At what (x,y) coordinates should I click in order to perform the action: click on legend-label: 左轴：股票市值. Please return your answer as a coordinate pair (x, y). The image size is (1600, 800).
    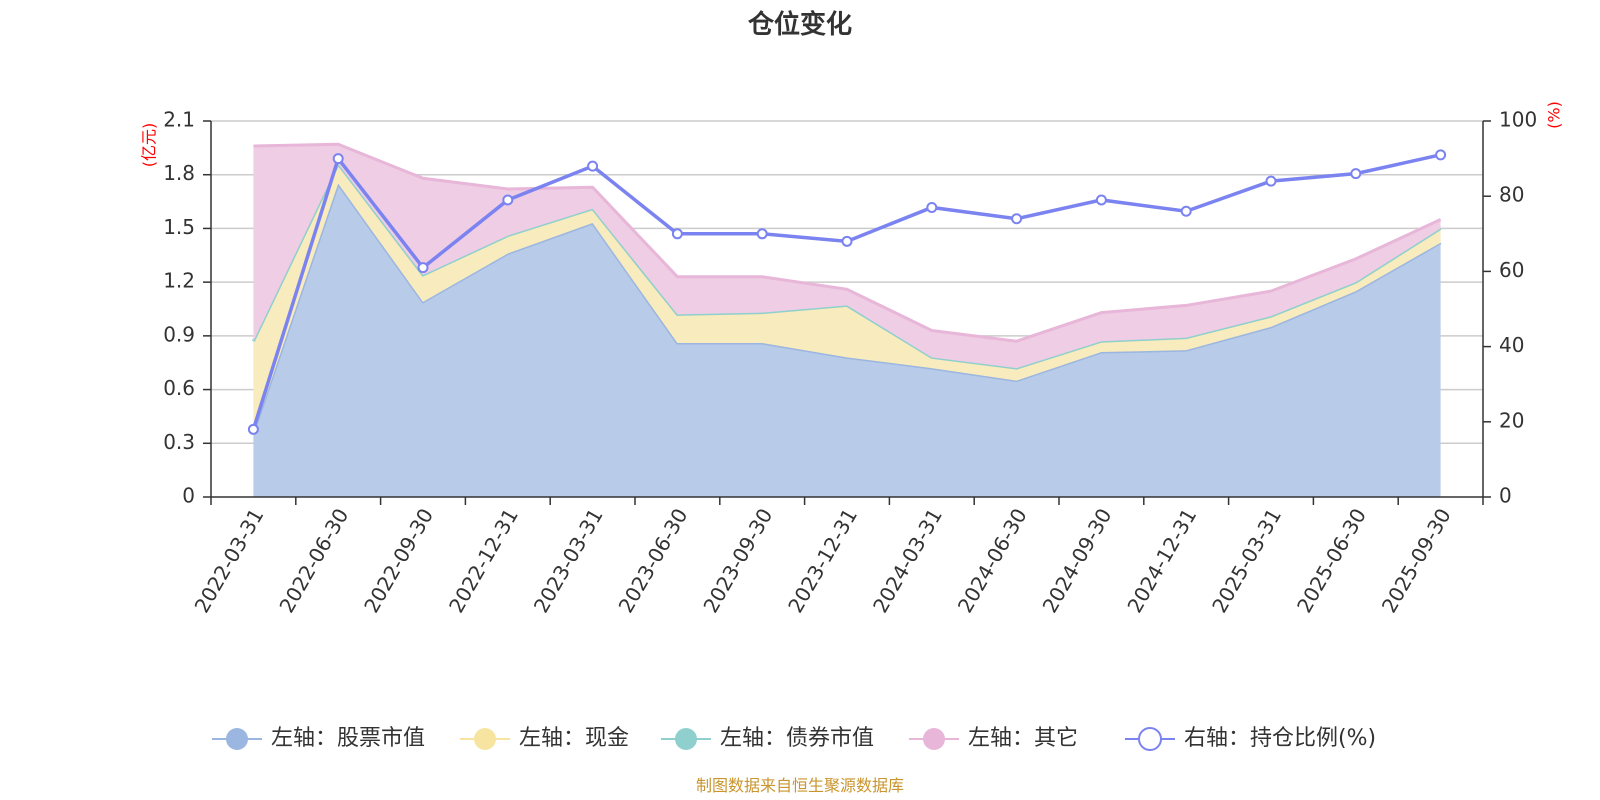
    Looking at the image, I should click on (348, 738).